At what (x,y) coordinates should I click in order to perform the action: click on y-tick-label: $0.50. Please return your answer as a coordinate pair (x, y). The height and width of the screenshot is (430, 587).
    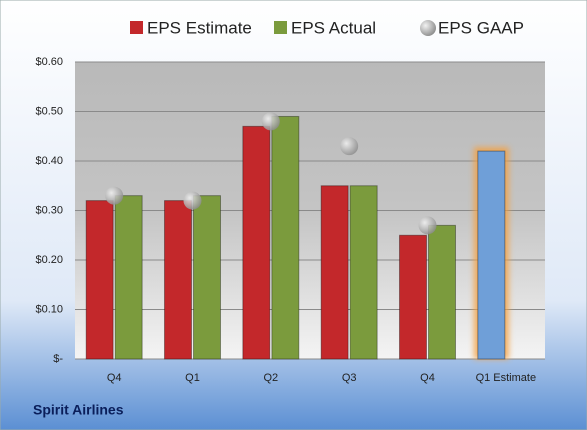
    Looking at the image, I should click on (49, 111).